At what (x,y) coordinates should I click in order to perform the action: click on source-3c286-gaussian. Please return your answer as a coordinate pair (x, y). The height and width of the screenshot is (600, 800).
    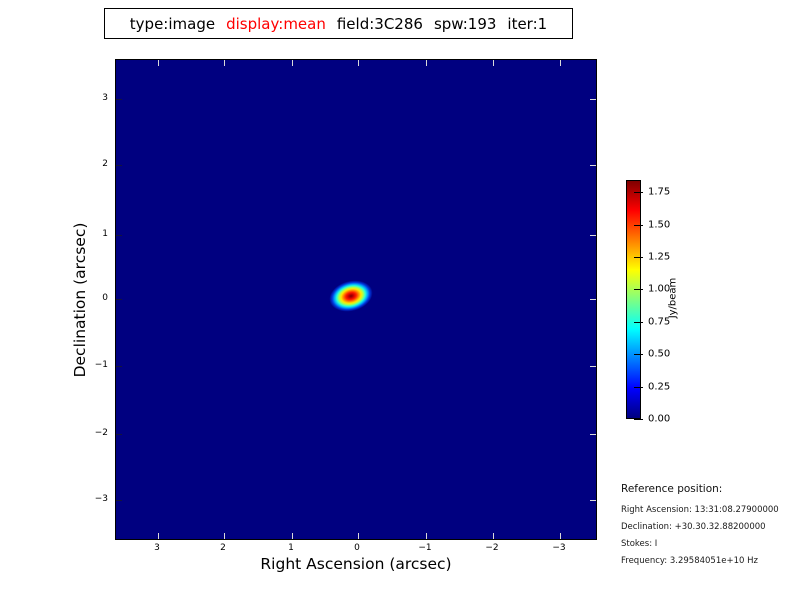
    Looking at the image, I should click on (351, 296).